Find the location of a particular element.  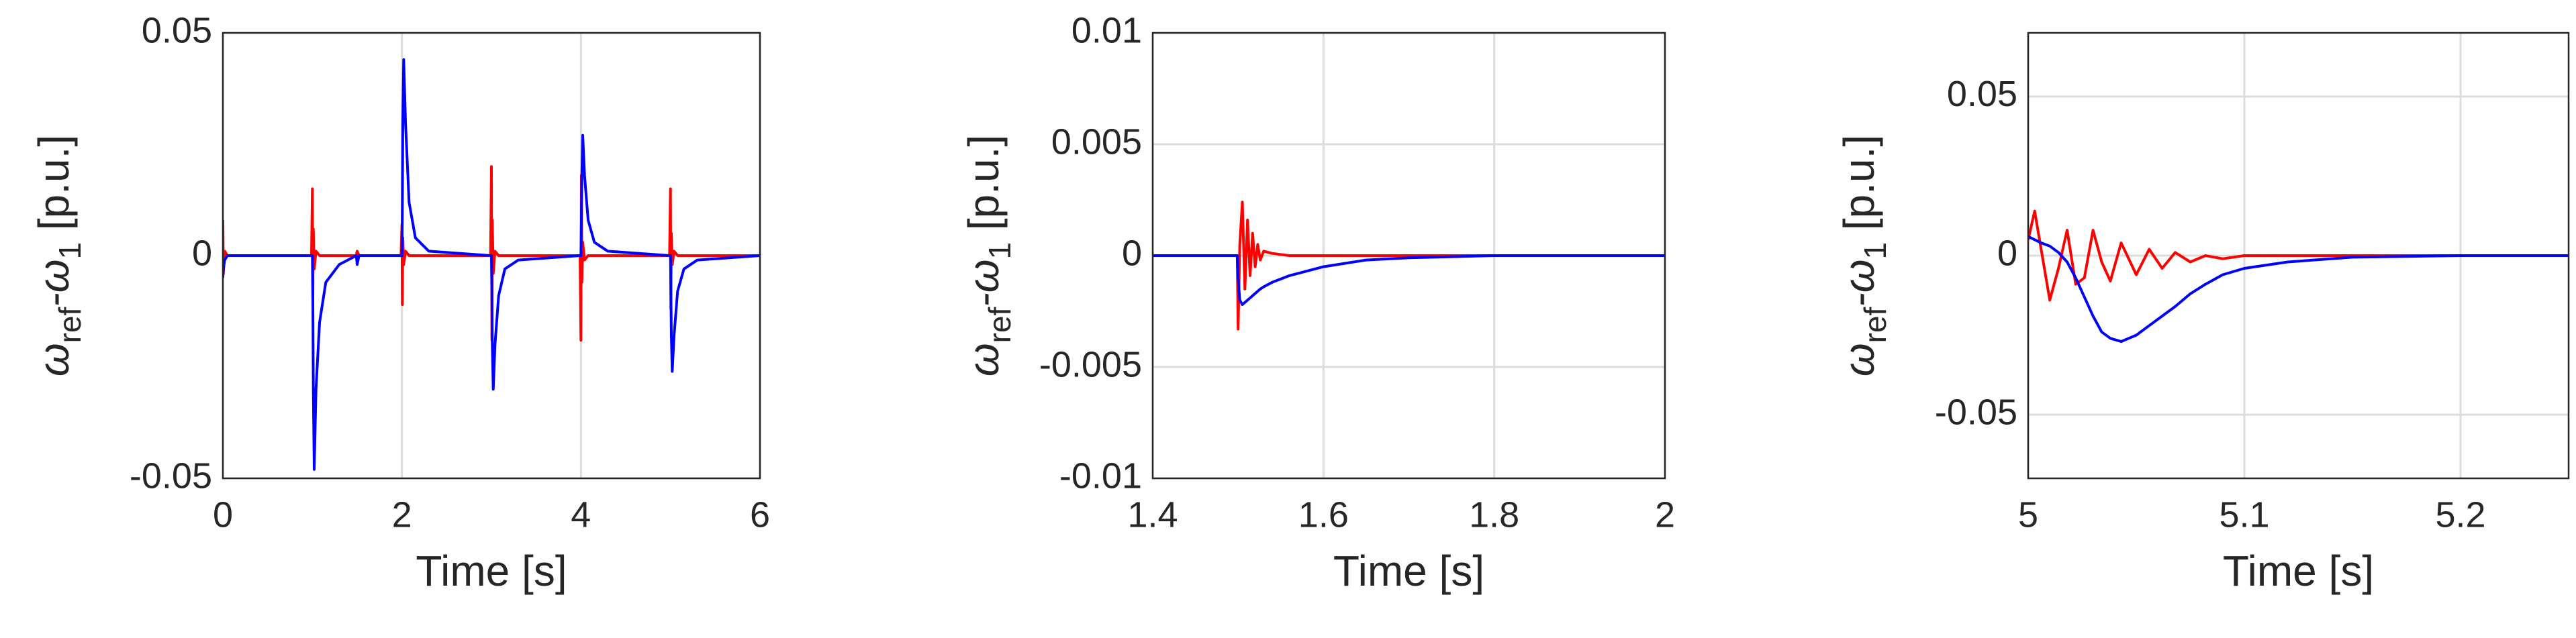

x-tick-label: 5.1 is located at coordinates (2244, 515).